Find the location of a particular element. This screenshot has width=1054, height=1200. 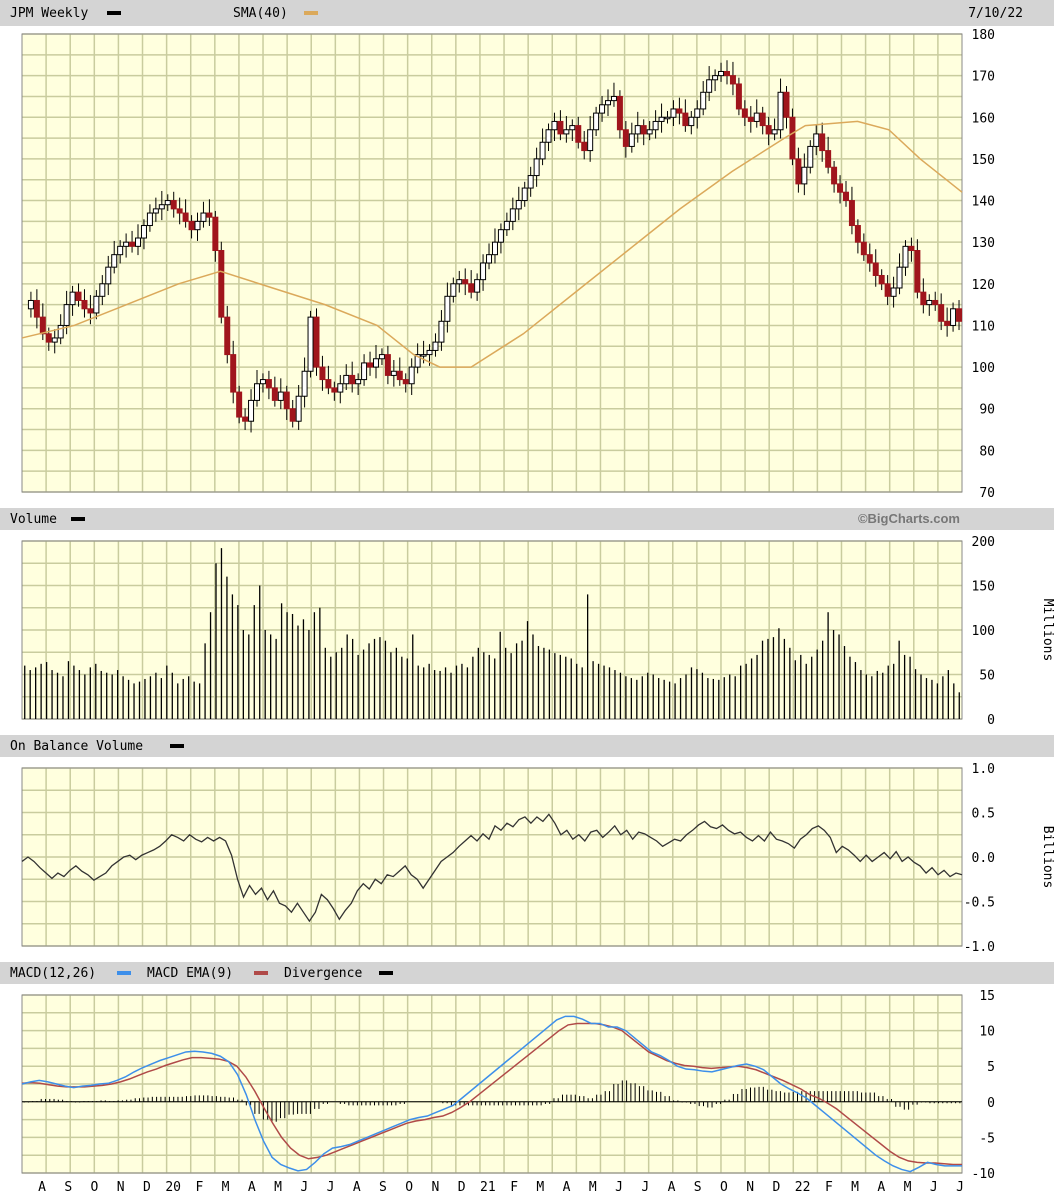

volume-y-tick: 50 is located at coordinates (987, 676).